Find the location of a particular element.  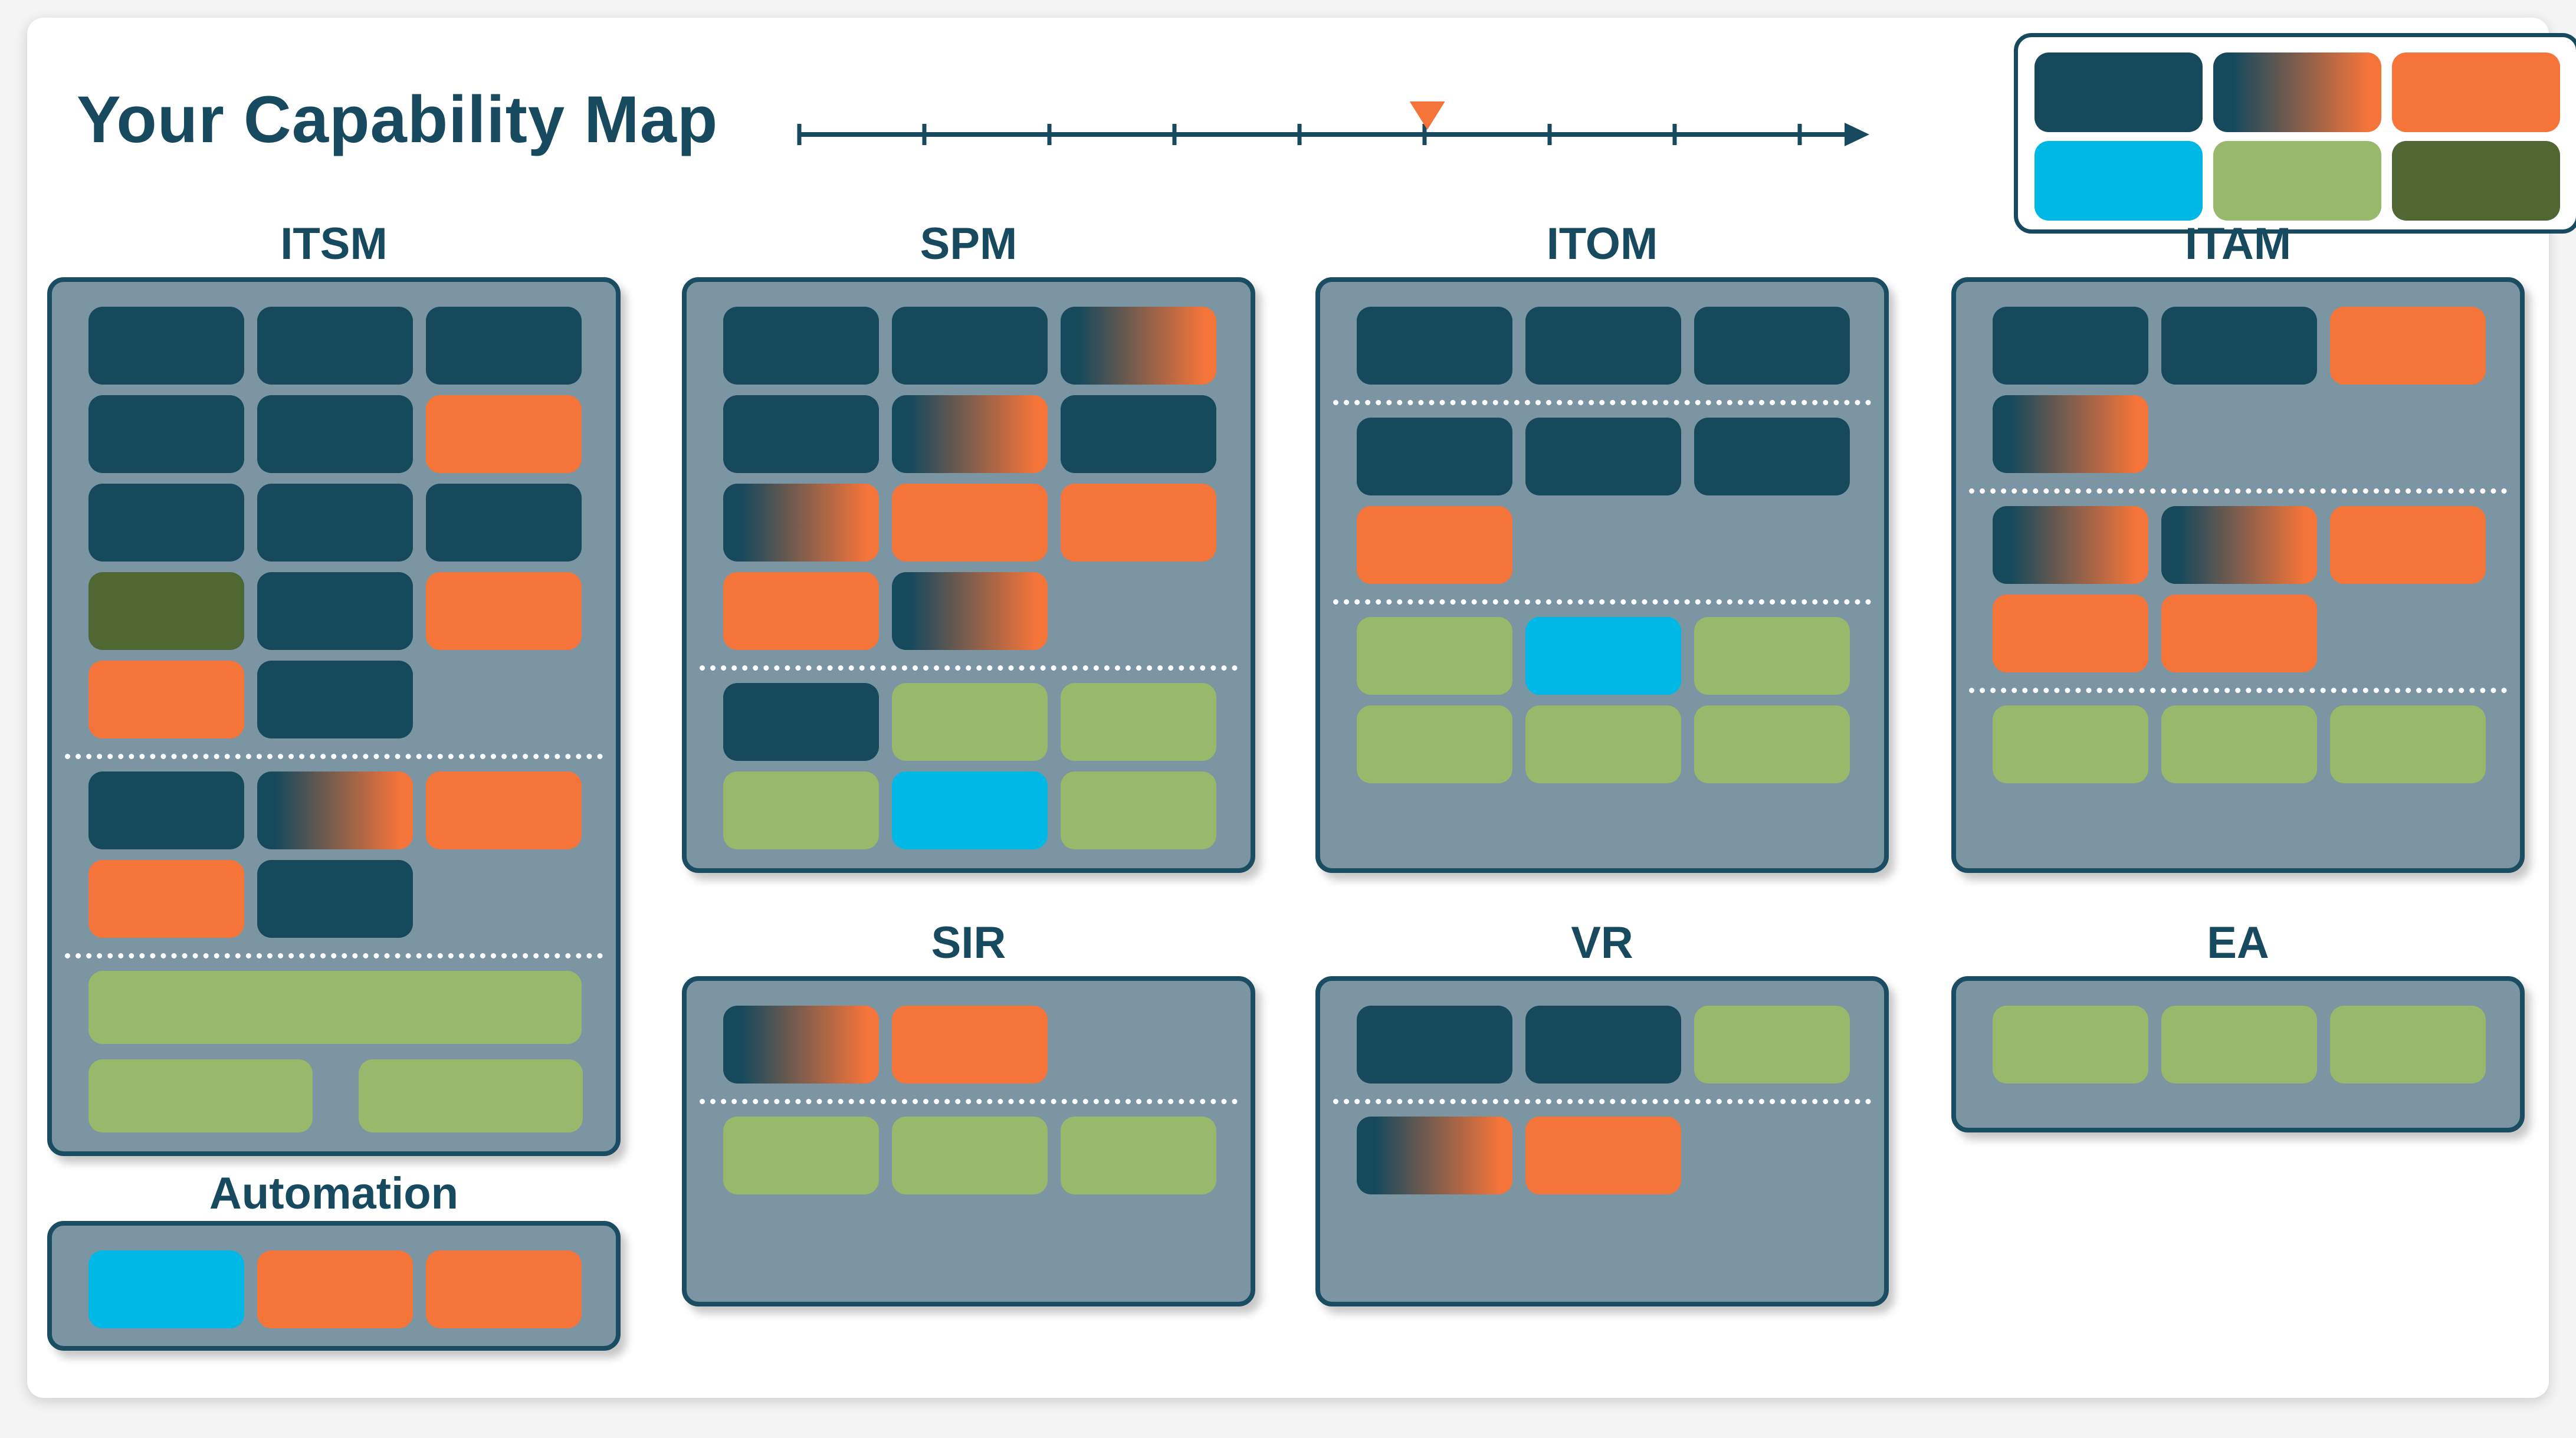

page-title: Your Capability Map is located at coordinates (397, 120).